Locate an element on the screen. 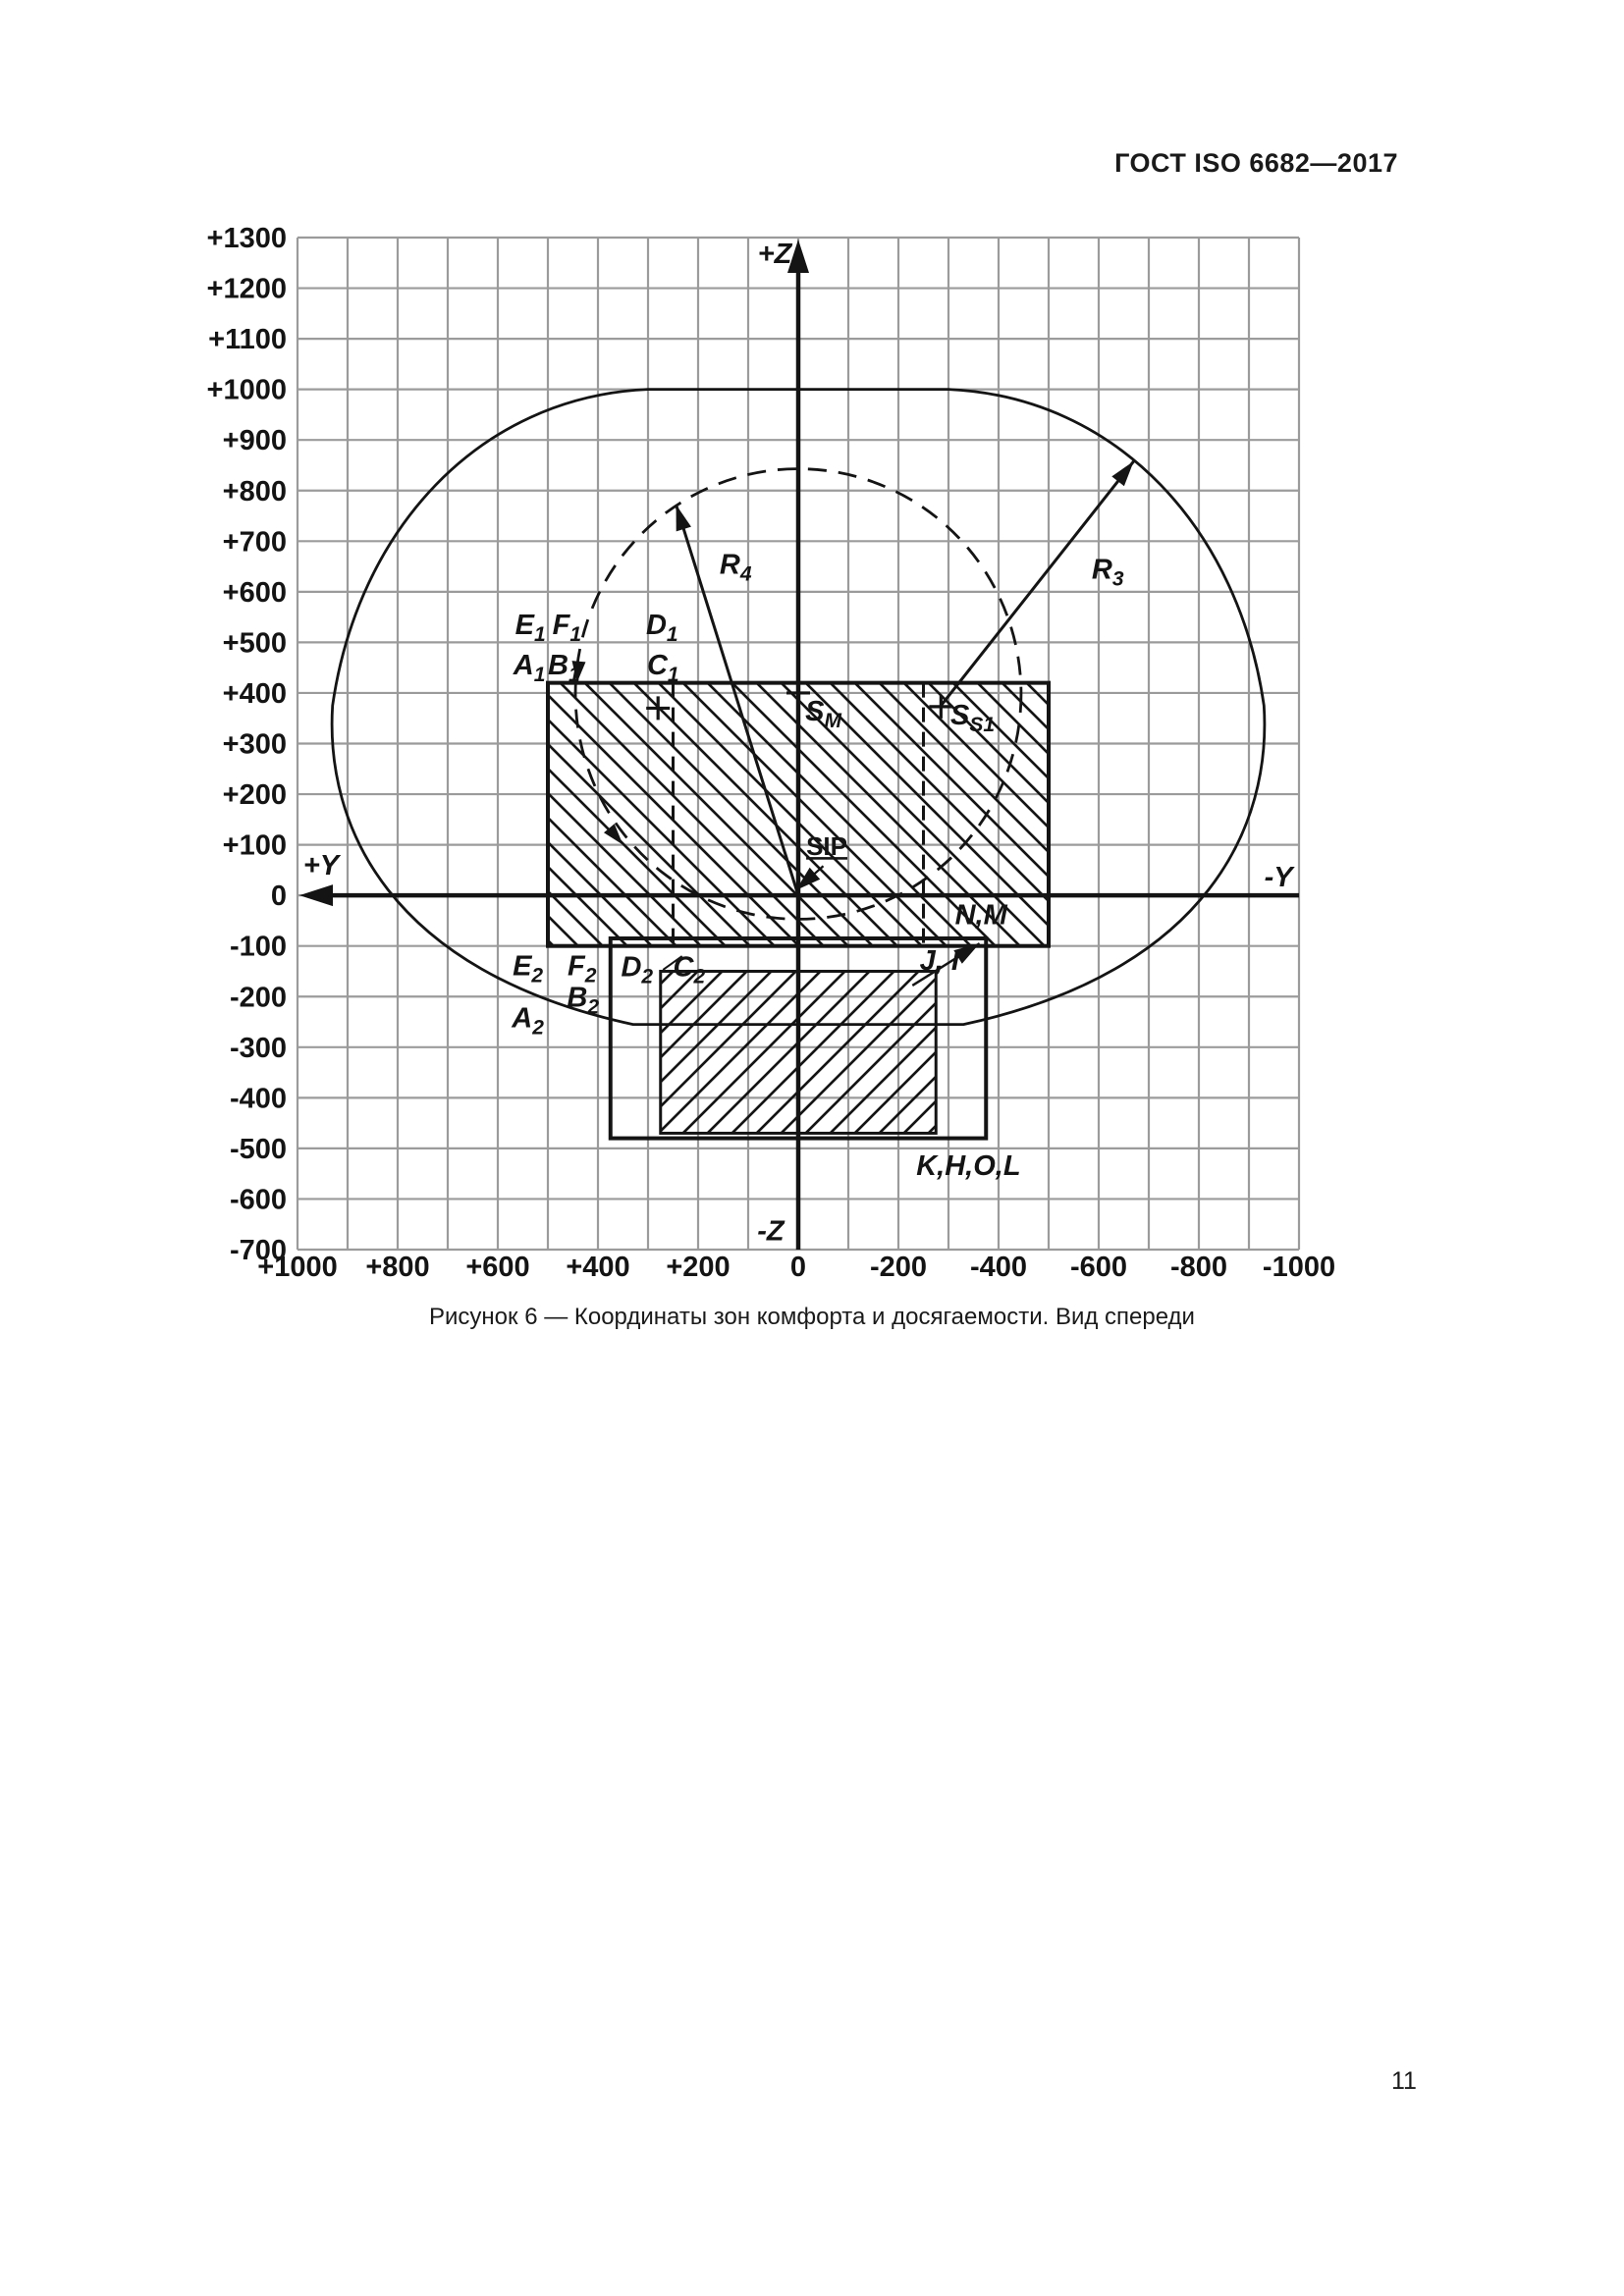 The width and height of the screenshot is (1624, 2296). z-tick-label: +900 is located at coordinates (255, 440).